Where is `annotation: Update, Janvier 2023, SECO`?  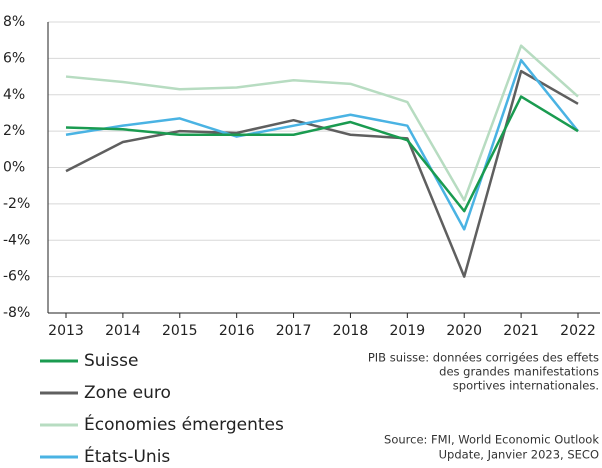
annotation: Update, Janvier 2023, SECO is located at coordinates (519, 455).